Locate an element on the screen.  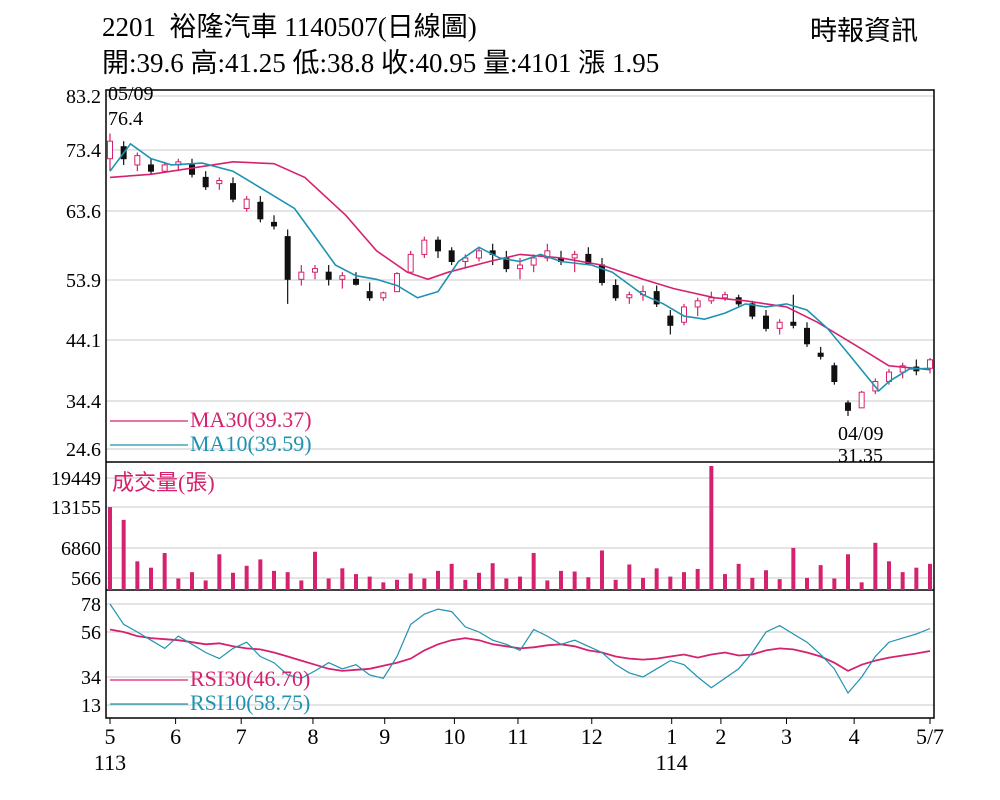
month-label: 7 is located at coordinates (241, 736).